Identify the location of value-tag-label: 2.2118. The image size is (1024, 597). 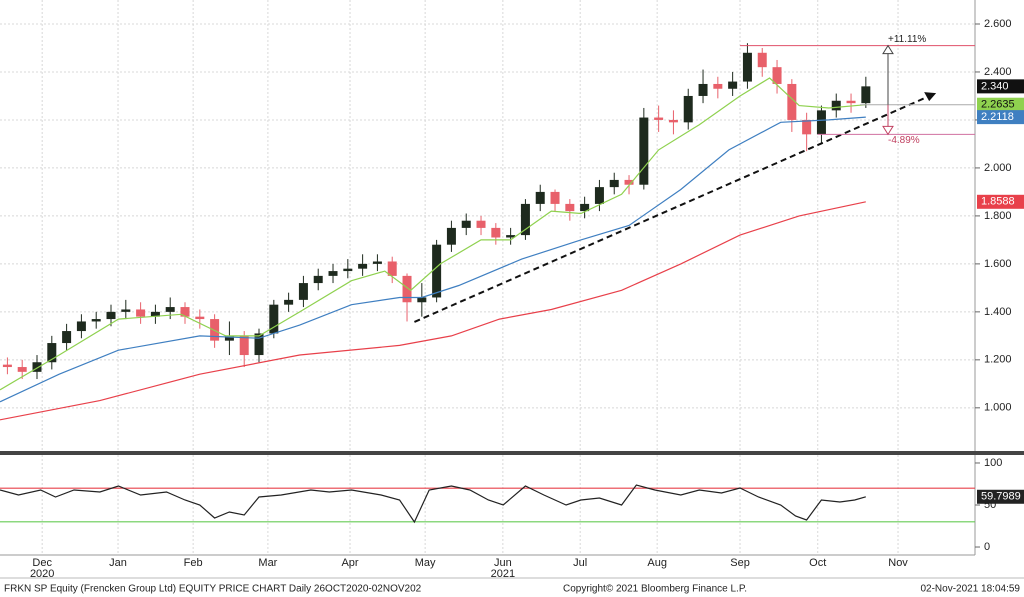
(997, 117).